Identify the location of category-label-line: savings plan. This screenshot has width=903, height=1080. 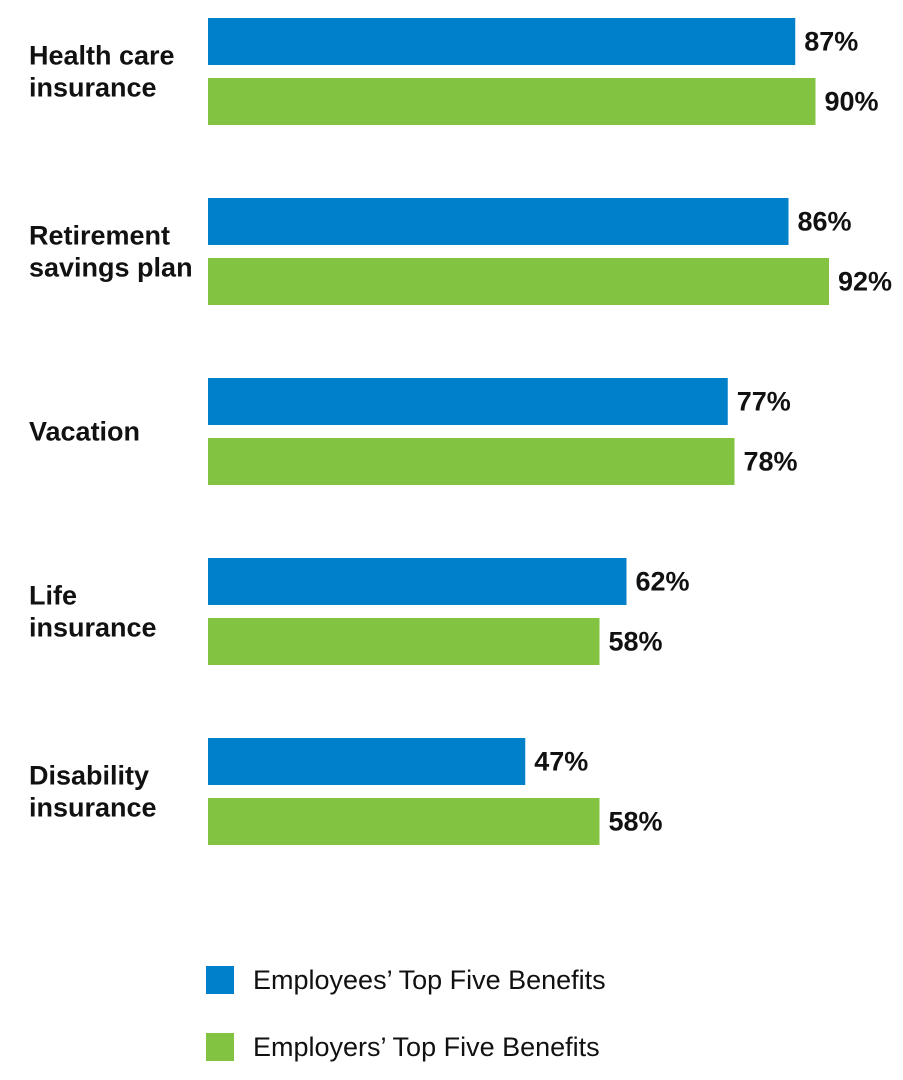
(111, 268).